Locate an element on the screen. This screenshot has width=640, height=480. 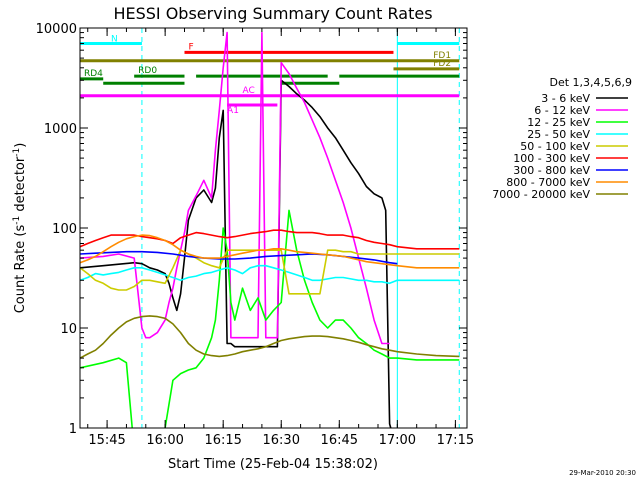
x-tick-label: 16:30 is located at coordinates (281, 440).